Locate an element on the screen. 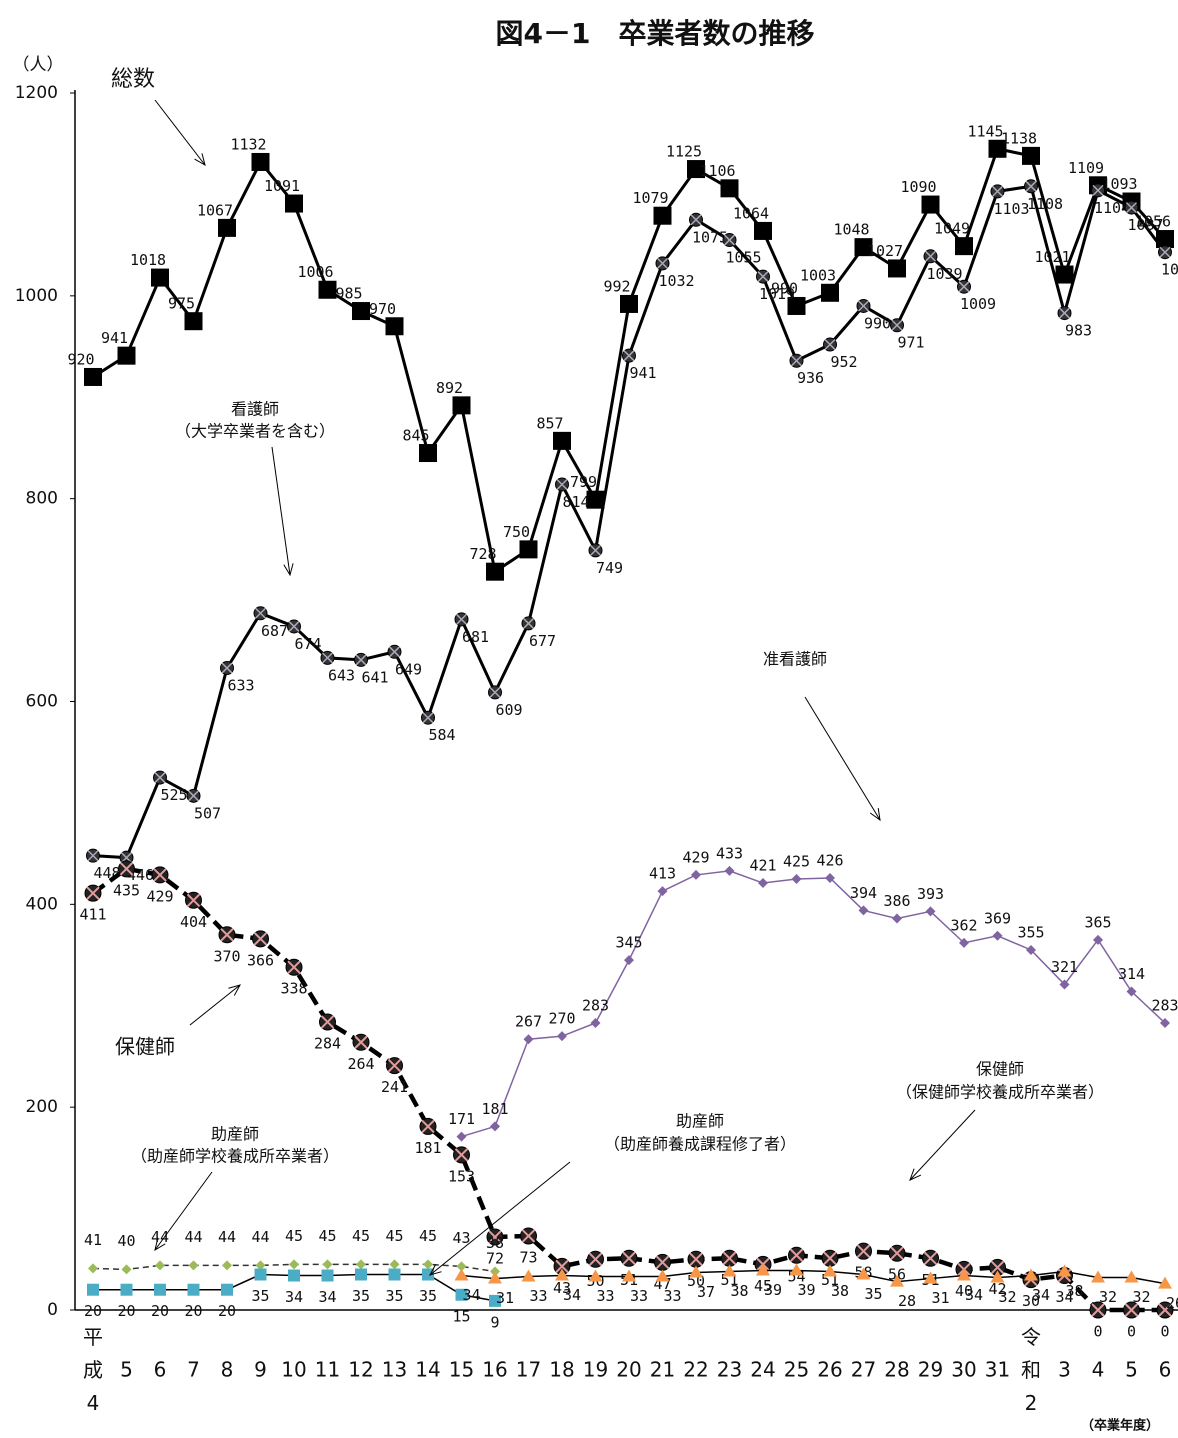 This screenshot has height=1438, width=1178. annotation-arrowhead is located at coordinates (915, 1174).